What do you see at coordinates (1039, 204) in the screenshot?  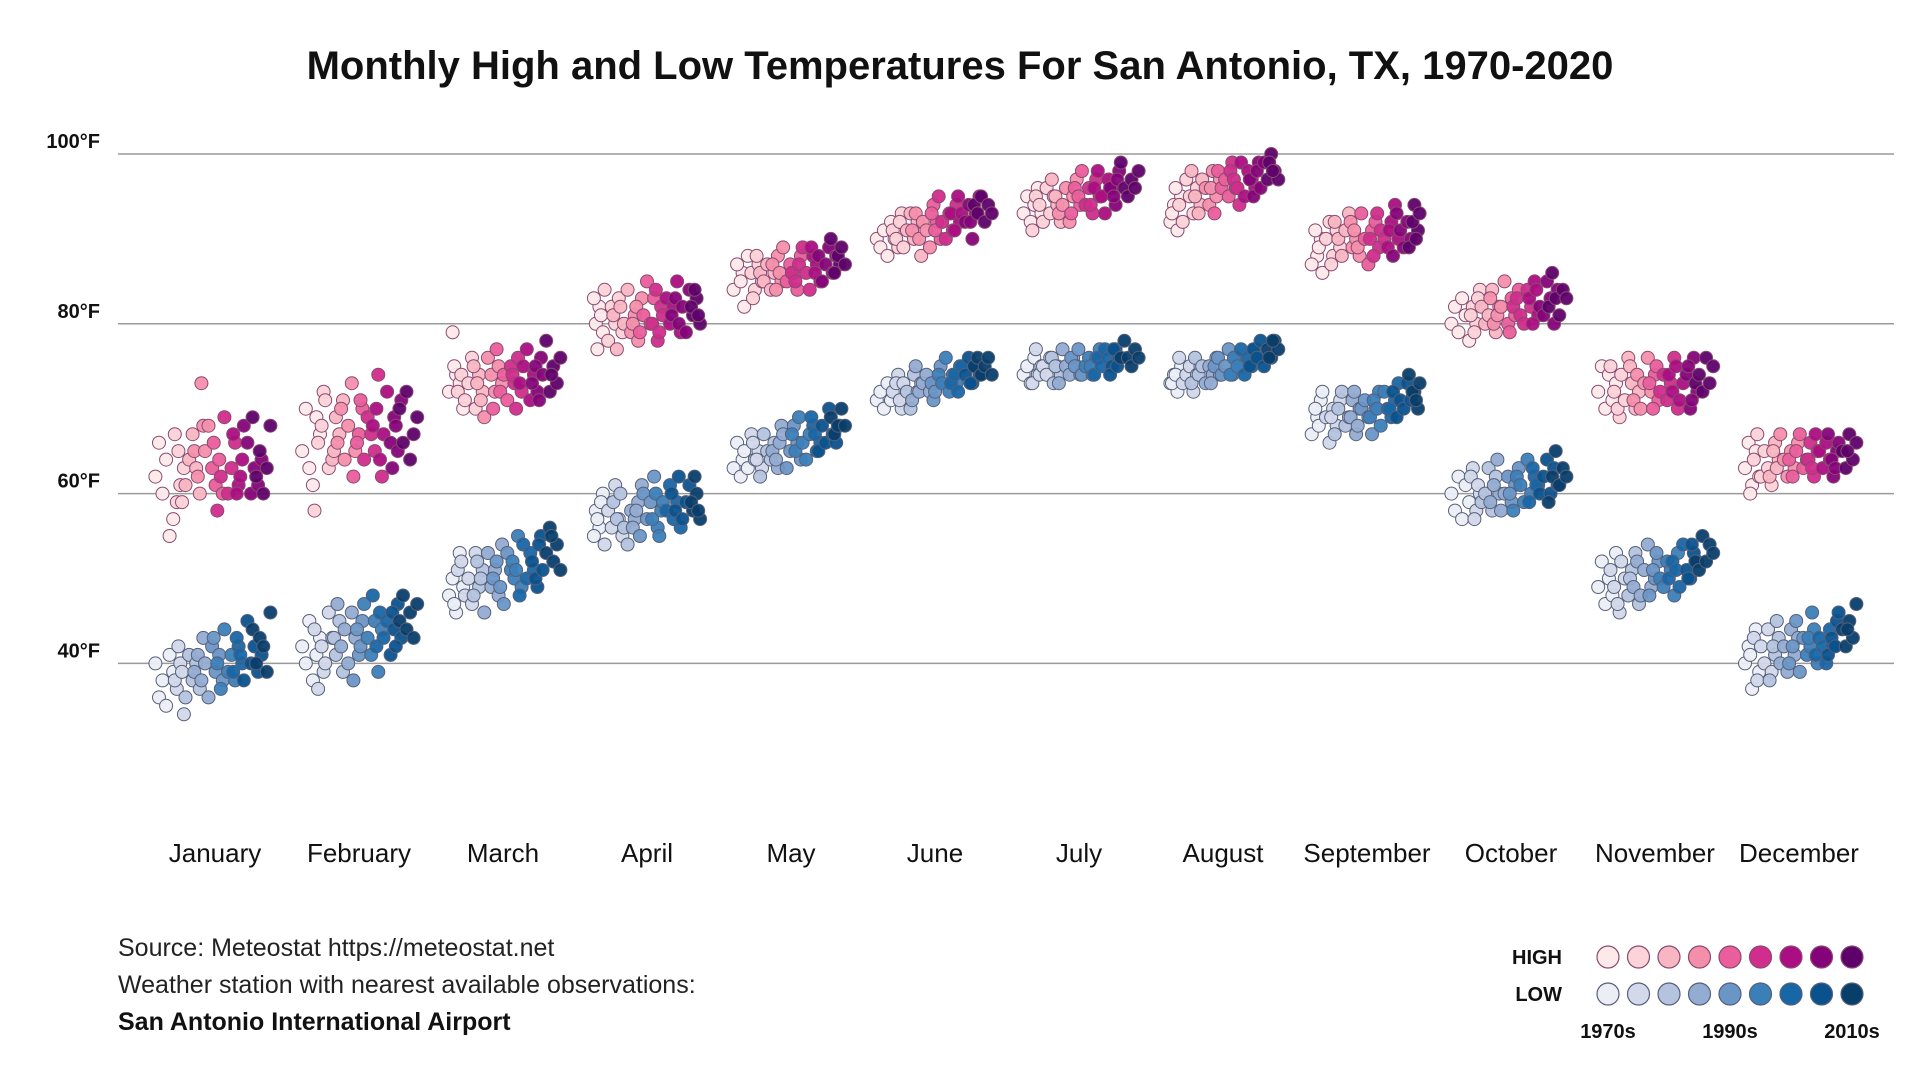 I see `high-point-july-1978` at bounding box center [1039, 204].